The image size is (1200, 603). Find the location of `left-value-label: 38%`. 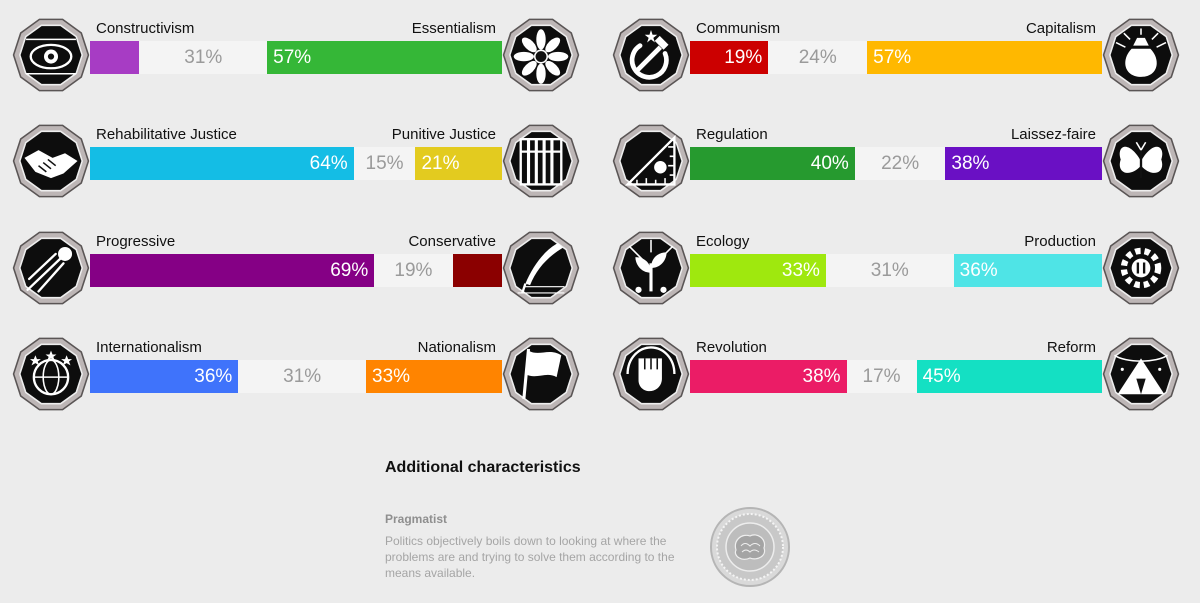

left-value-label: 38% is located at coordinates (821, 376).